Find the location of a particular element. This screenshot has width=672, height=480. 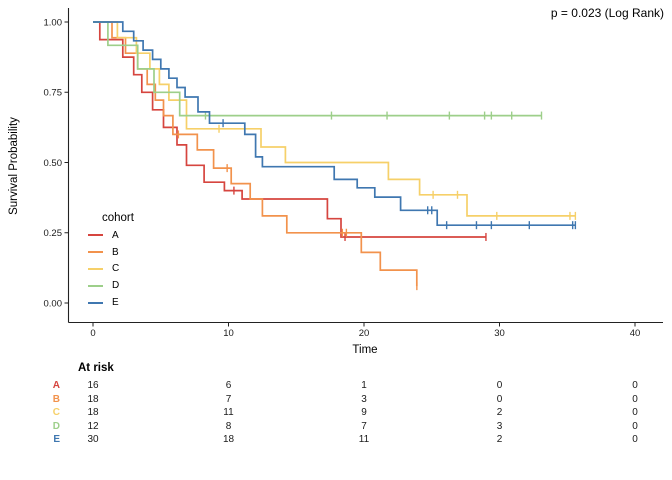

risk-row-label: B is located at coordinates (56, 399).